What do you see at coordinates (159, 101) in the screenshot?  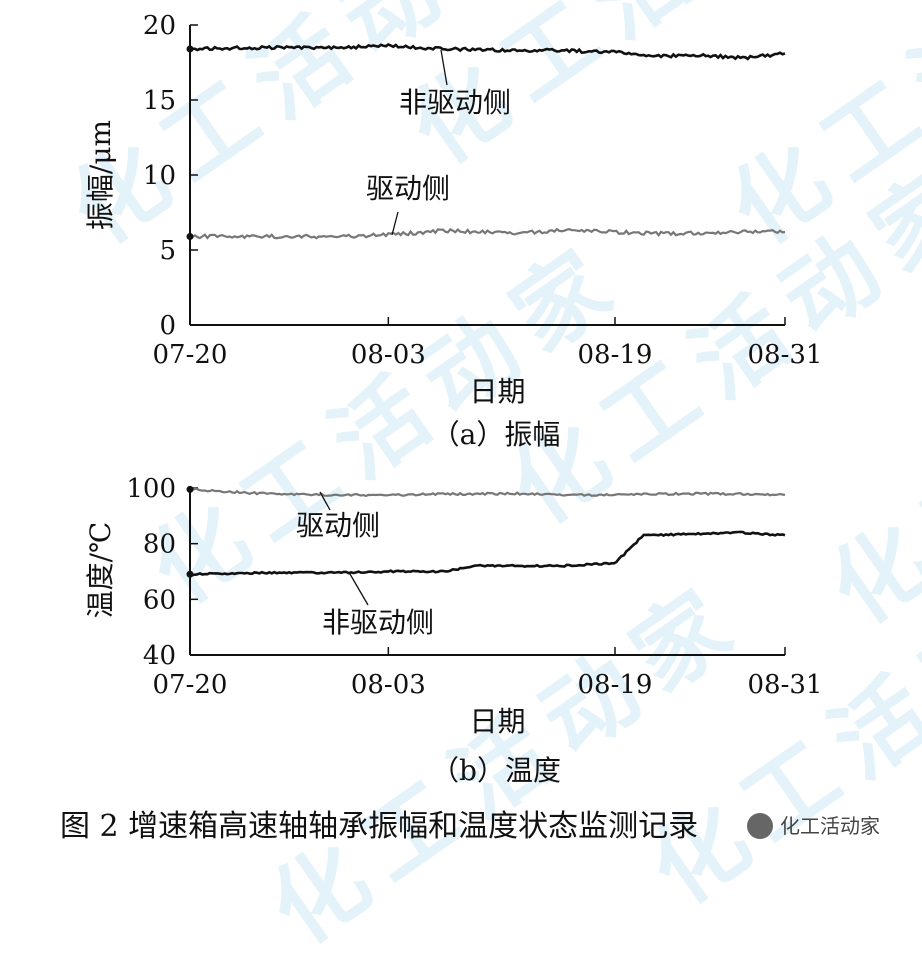 I see `y-tick-label: 15` at bounding box center [159, 101].